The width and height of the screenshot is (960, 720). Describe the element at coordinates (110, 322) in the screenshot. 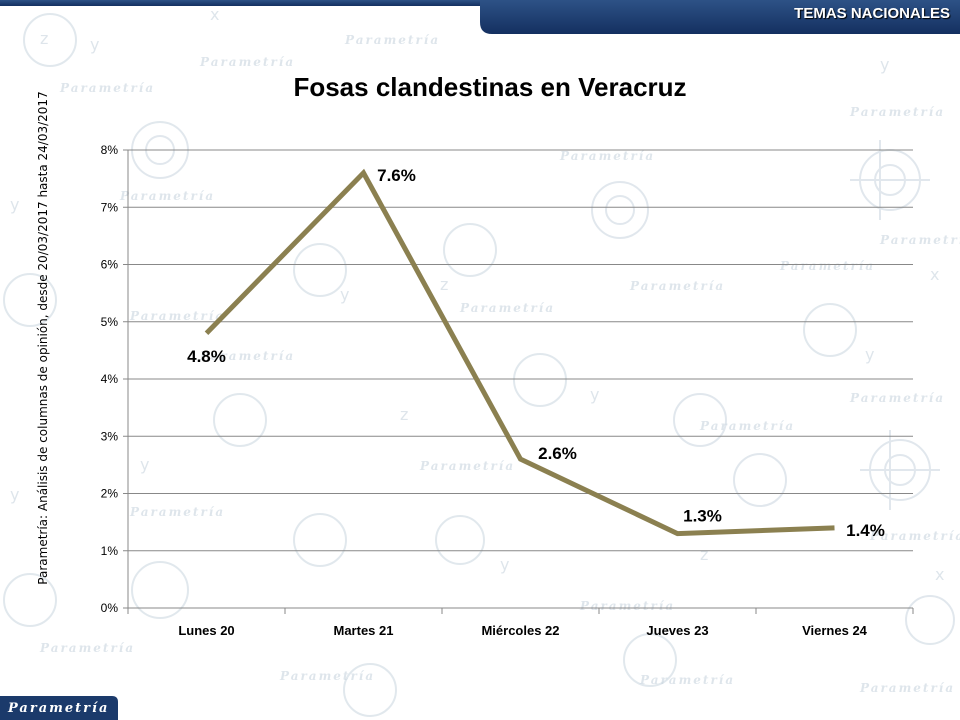

I see `y-tick-label: 5%` at that location.